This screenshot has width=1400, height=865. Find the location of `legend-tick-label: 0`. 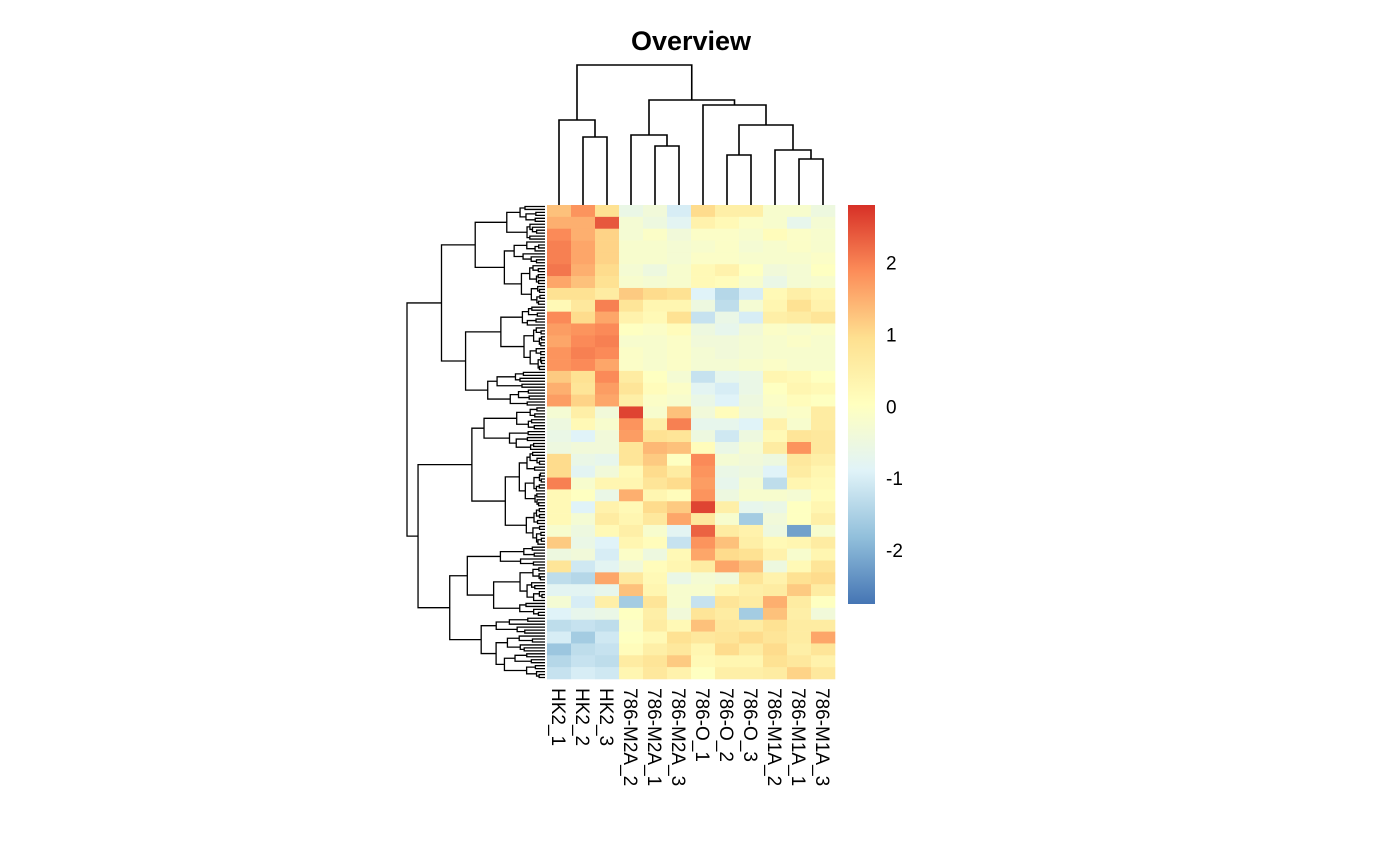

legend-tick-label: 0 is located at coordinates (891, 407).